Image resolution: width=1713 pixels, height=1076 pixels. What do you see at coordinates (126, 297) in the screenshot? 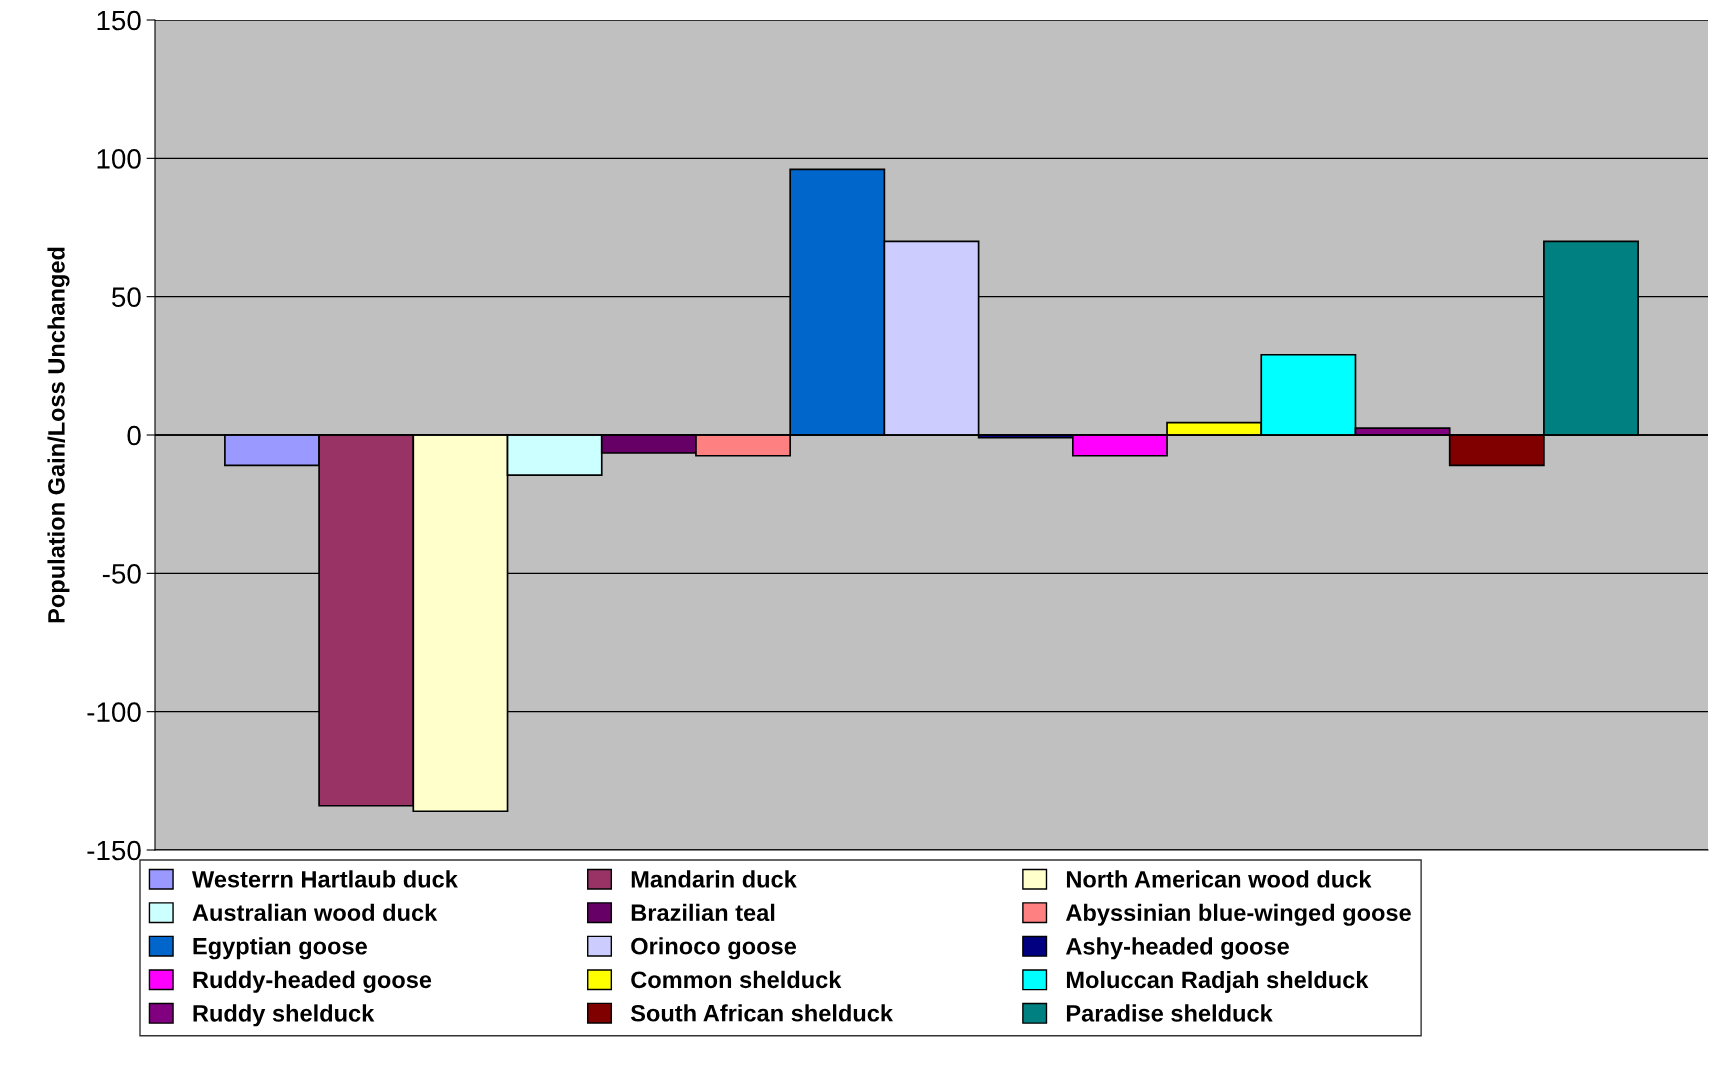
I see `y-tick-label: 50` at bounding box center [126, 297].